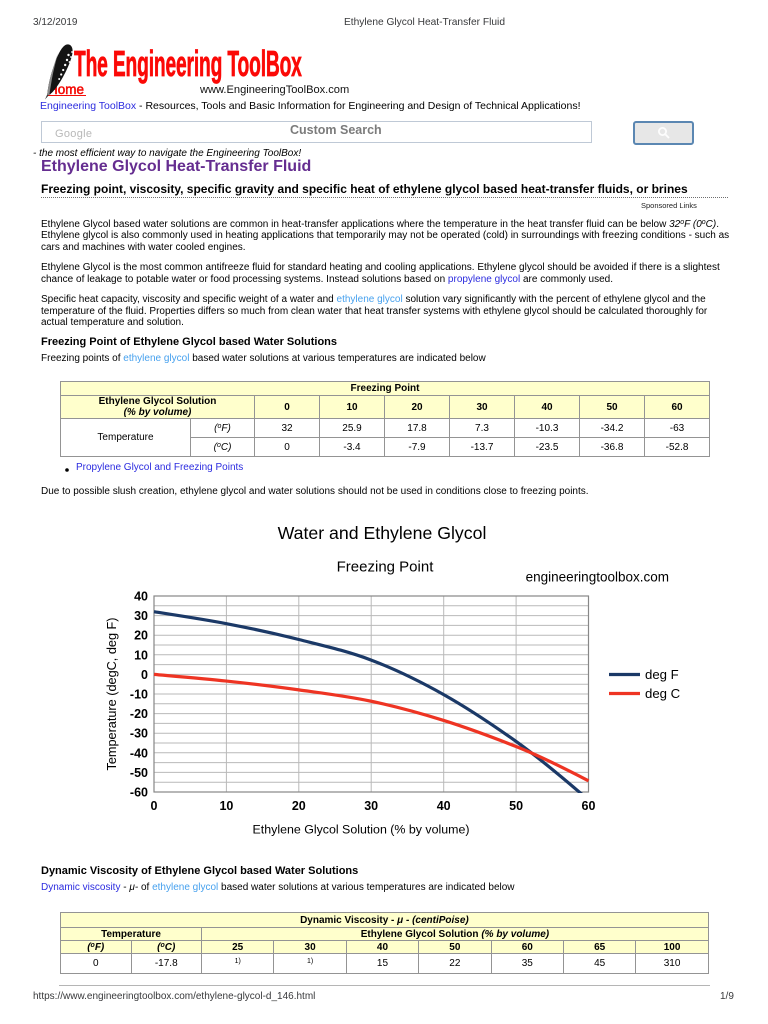  What do you see at coordinates (386, 567) in the screenshot?
I see `svg-text: Freezing Point` at bounding box center [386, 567].